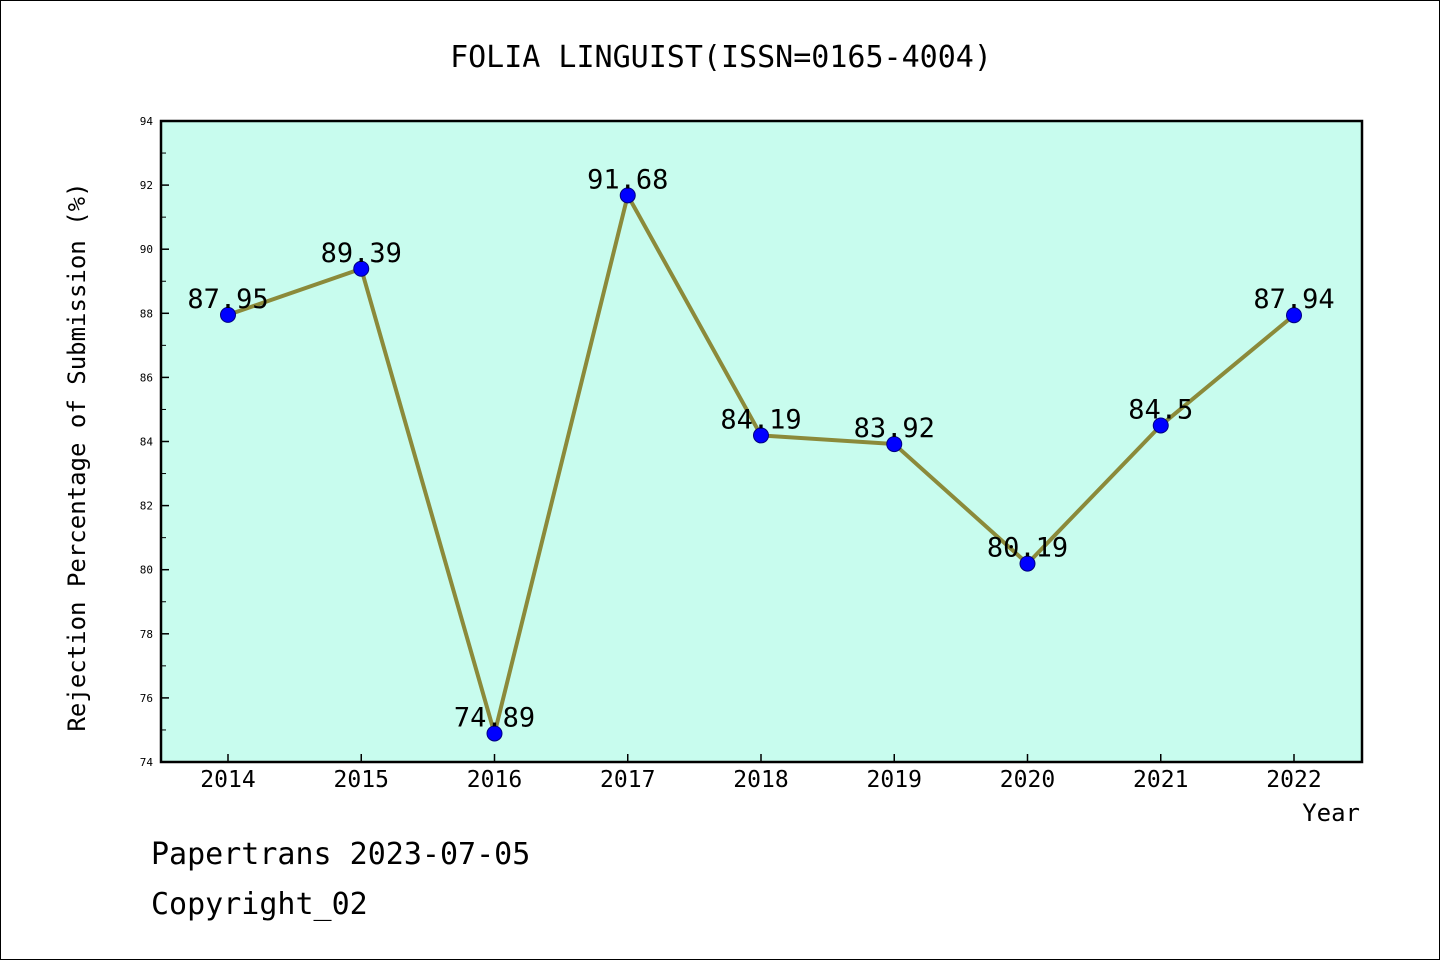 The height and width of the screenshot is (960, 1440). What do you see at coordinates (894, 780) in the screenshot?
I see `x-tick-label: 2019` at bounding box center [894, 780].